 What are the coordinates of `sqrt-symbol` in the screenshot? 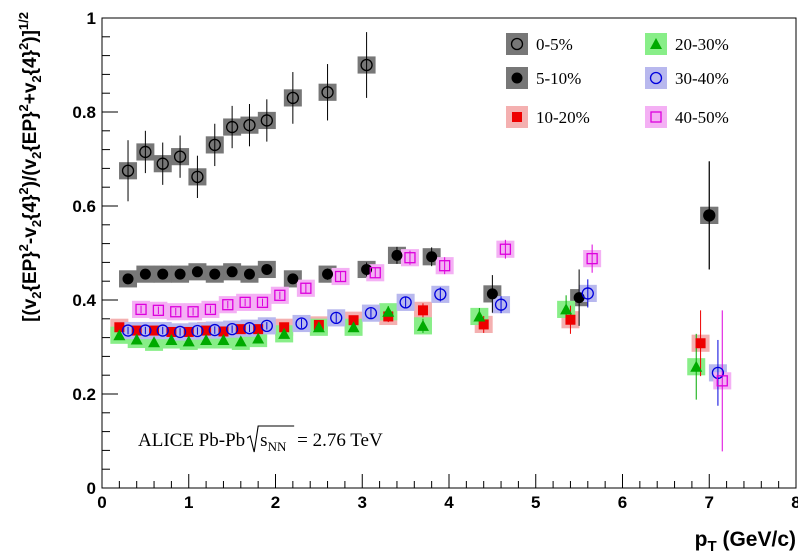 It's located at (270, 439).